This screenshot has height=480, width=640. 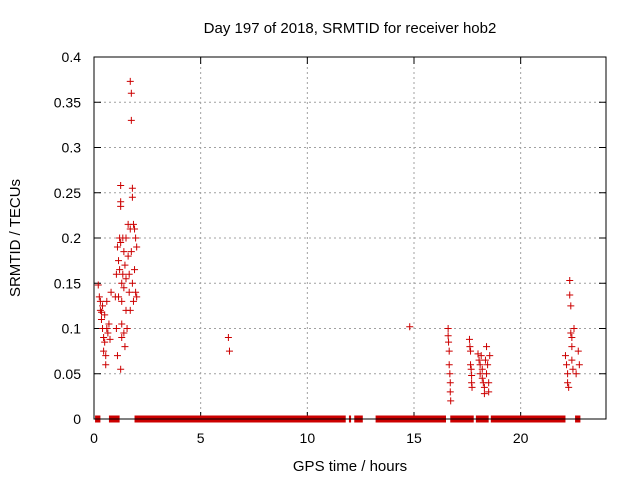 I want to click on y-tick-label: 0.35, so click(x=67, y=102).